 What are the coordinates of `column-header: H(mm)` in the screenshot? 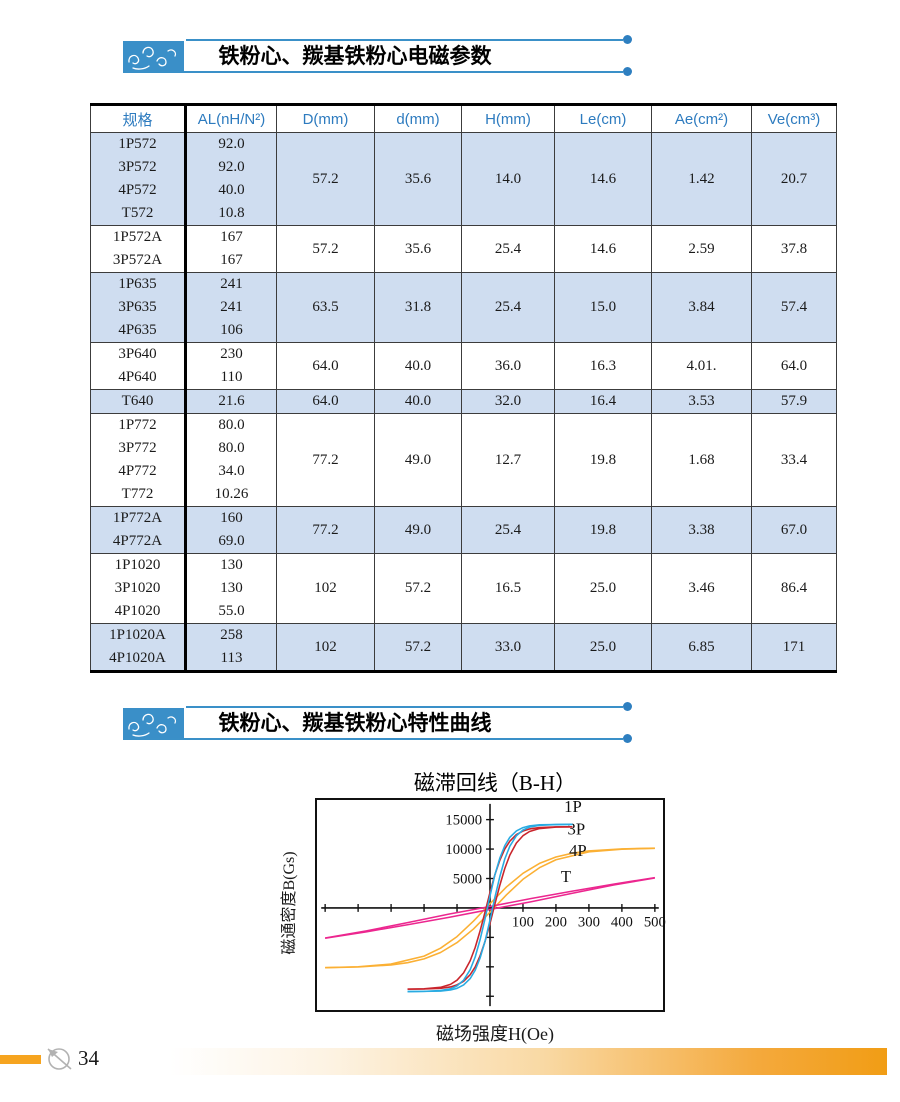 It's located at (508, 118).